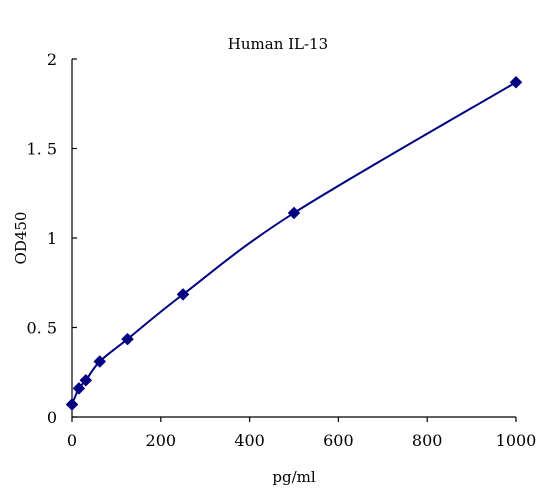  I want to click on x-tick-label-0: 0, so click(72, 440).